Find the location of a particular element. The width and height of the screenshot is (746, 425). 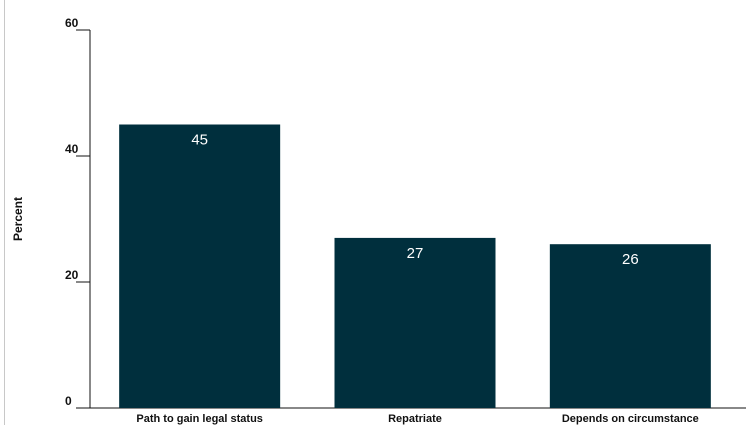

x-category-label: Repatriate is located at coordinates (415, 419).